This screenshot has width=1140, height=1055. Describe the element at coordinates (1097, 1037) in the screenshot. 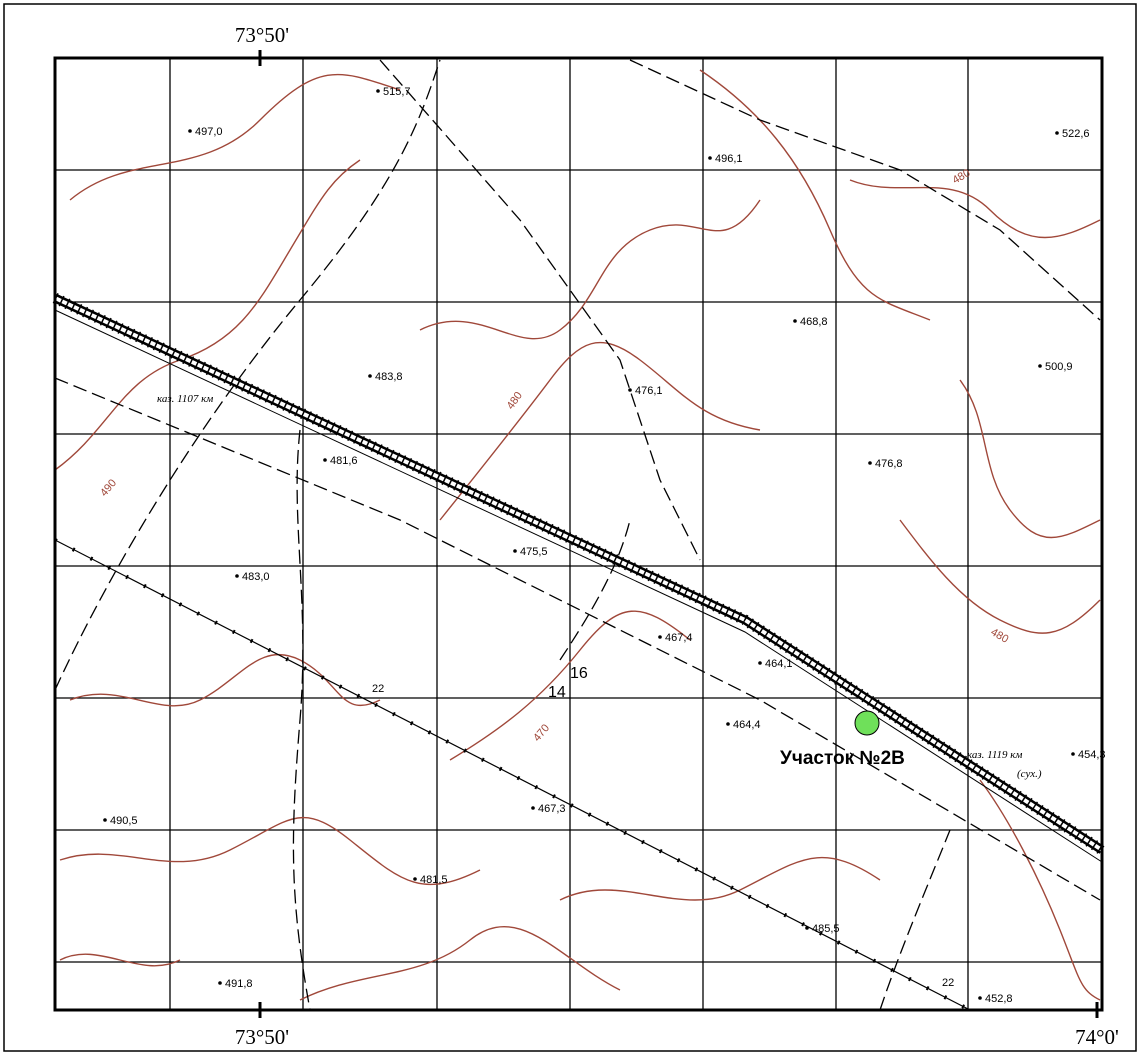

I see `coordinate-label: 74°0'` at that location.